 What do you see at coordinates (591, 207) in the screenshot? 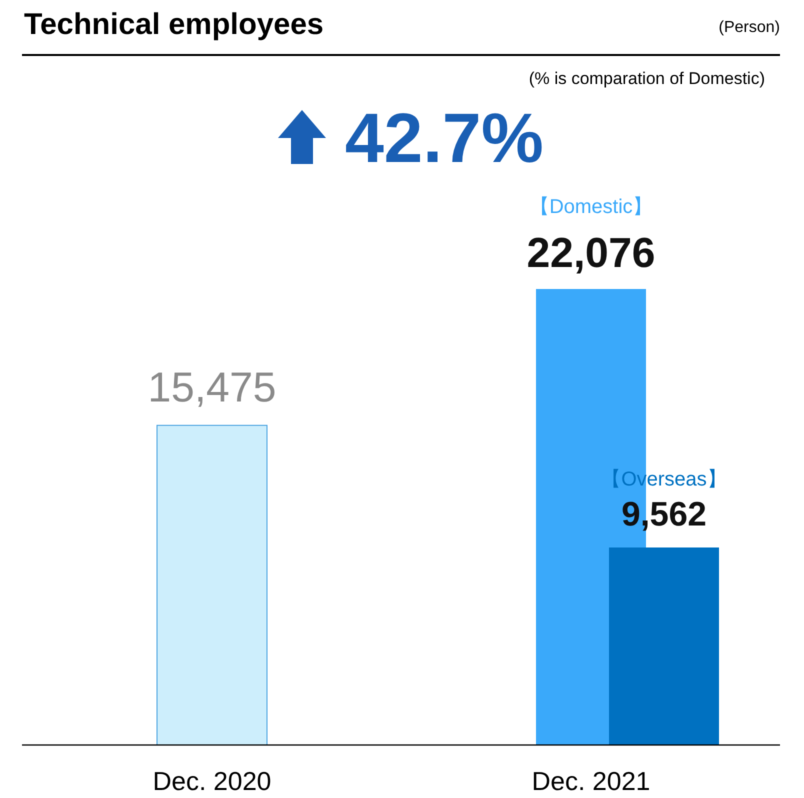
I see `text: 【Domestic】` at bounding box center [591, 207].